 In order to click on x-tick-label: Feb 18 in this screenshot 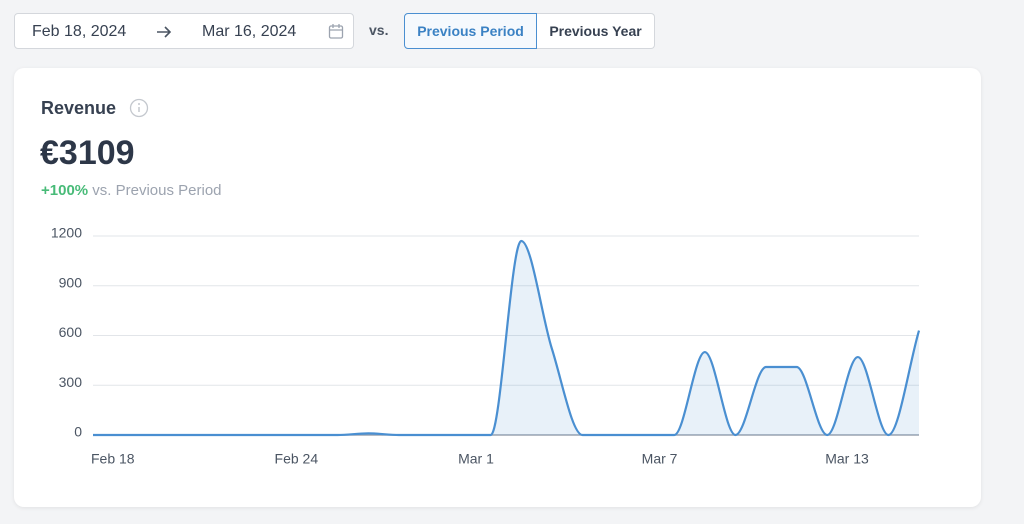, I will do `click(113, 459)`.